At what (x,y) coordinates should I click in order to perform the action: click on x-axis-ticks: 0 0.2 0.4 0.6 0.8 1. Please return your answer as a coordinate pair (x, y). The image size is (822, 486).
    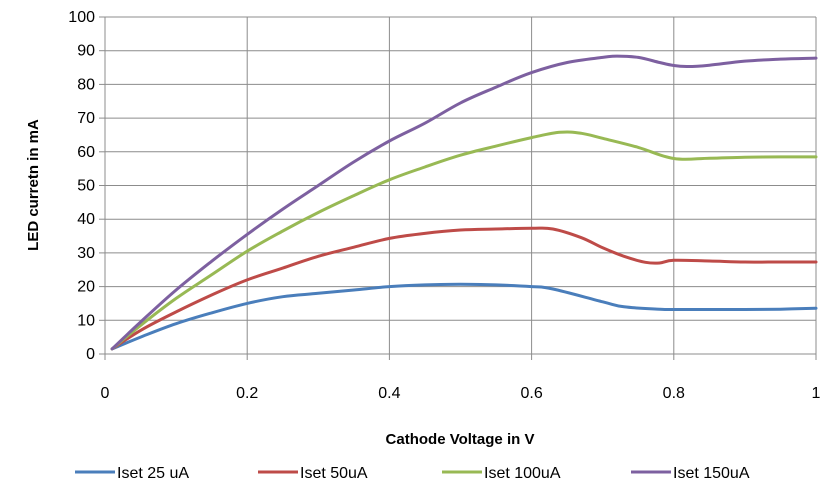
    Looking at the image, I should click on (461, 378).